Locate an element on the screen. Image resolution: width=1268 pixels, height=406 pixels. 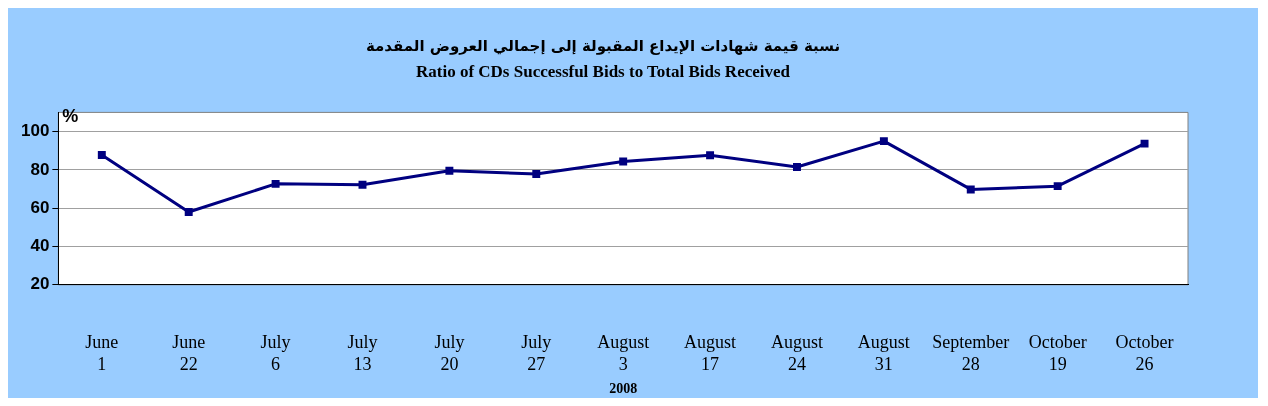
x-tick-label: September 28 is located at coordinates (971, 353).